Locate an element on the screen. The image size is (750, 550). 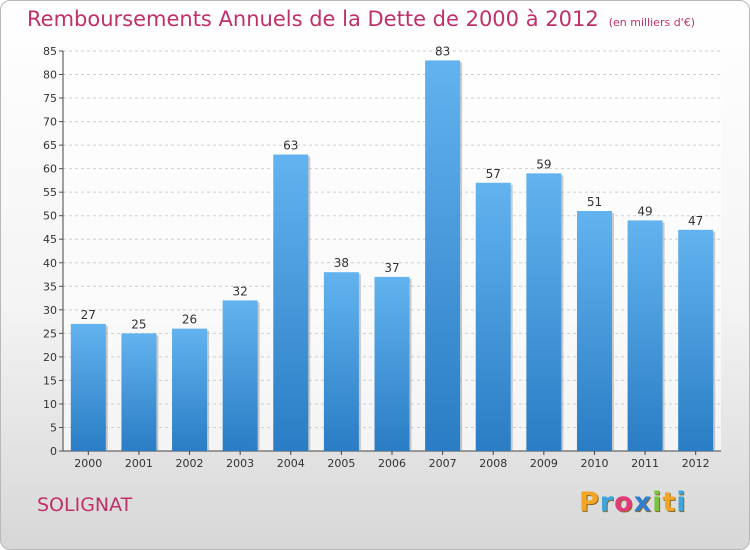
data-label: 32 is located at coordinates (240, 291).